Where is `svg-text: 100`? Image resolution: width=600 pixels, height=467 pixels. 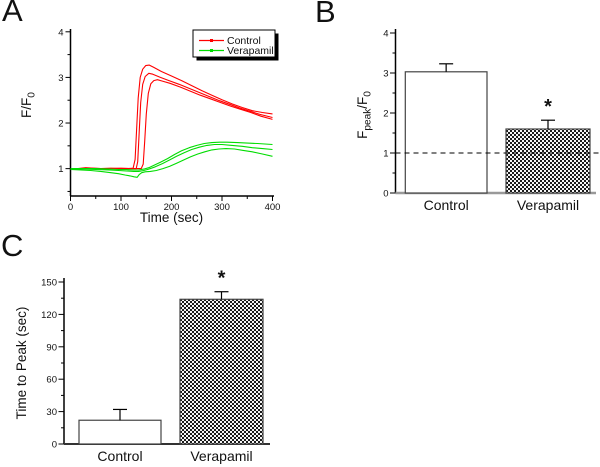 svg-text: 100 is located at coordinates (121, 207).